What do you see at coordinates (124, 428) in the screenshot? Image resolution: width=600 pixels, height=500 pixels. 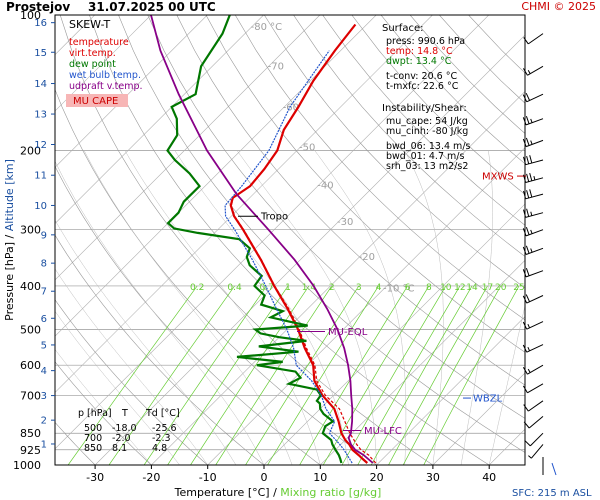 I see `level-table-cell: -18.0` at bounding box center [124, 428].